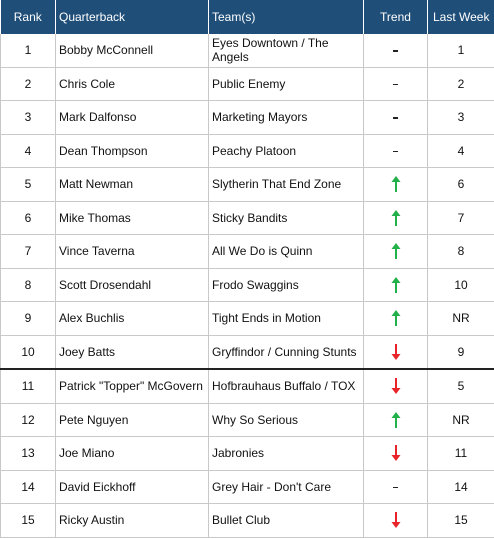 The width and height of the screenshot is (494, 538). I want to click on last-week-cell: 9, so click(461, 352).